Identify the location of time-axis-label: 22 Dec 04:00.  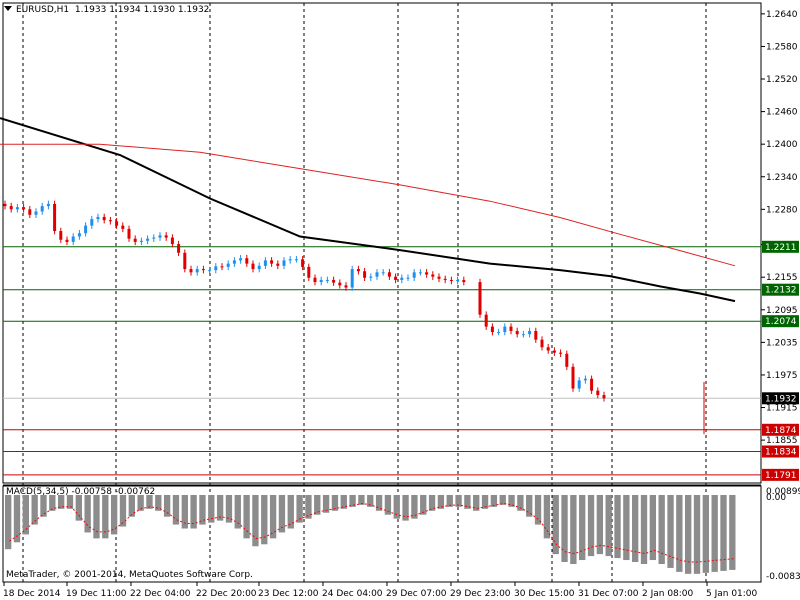
(160, 594).